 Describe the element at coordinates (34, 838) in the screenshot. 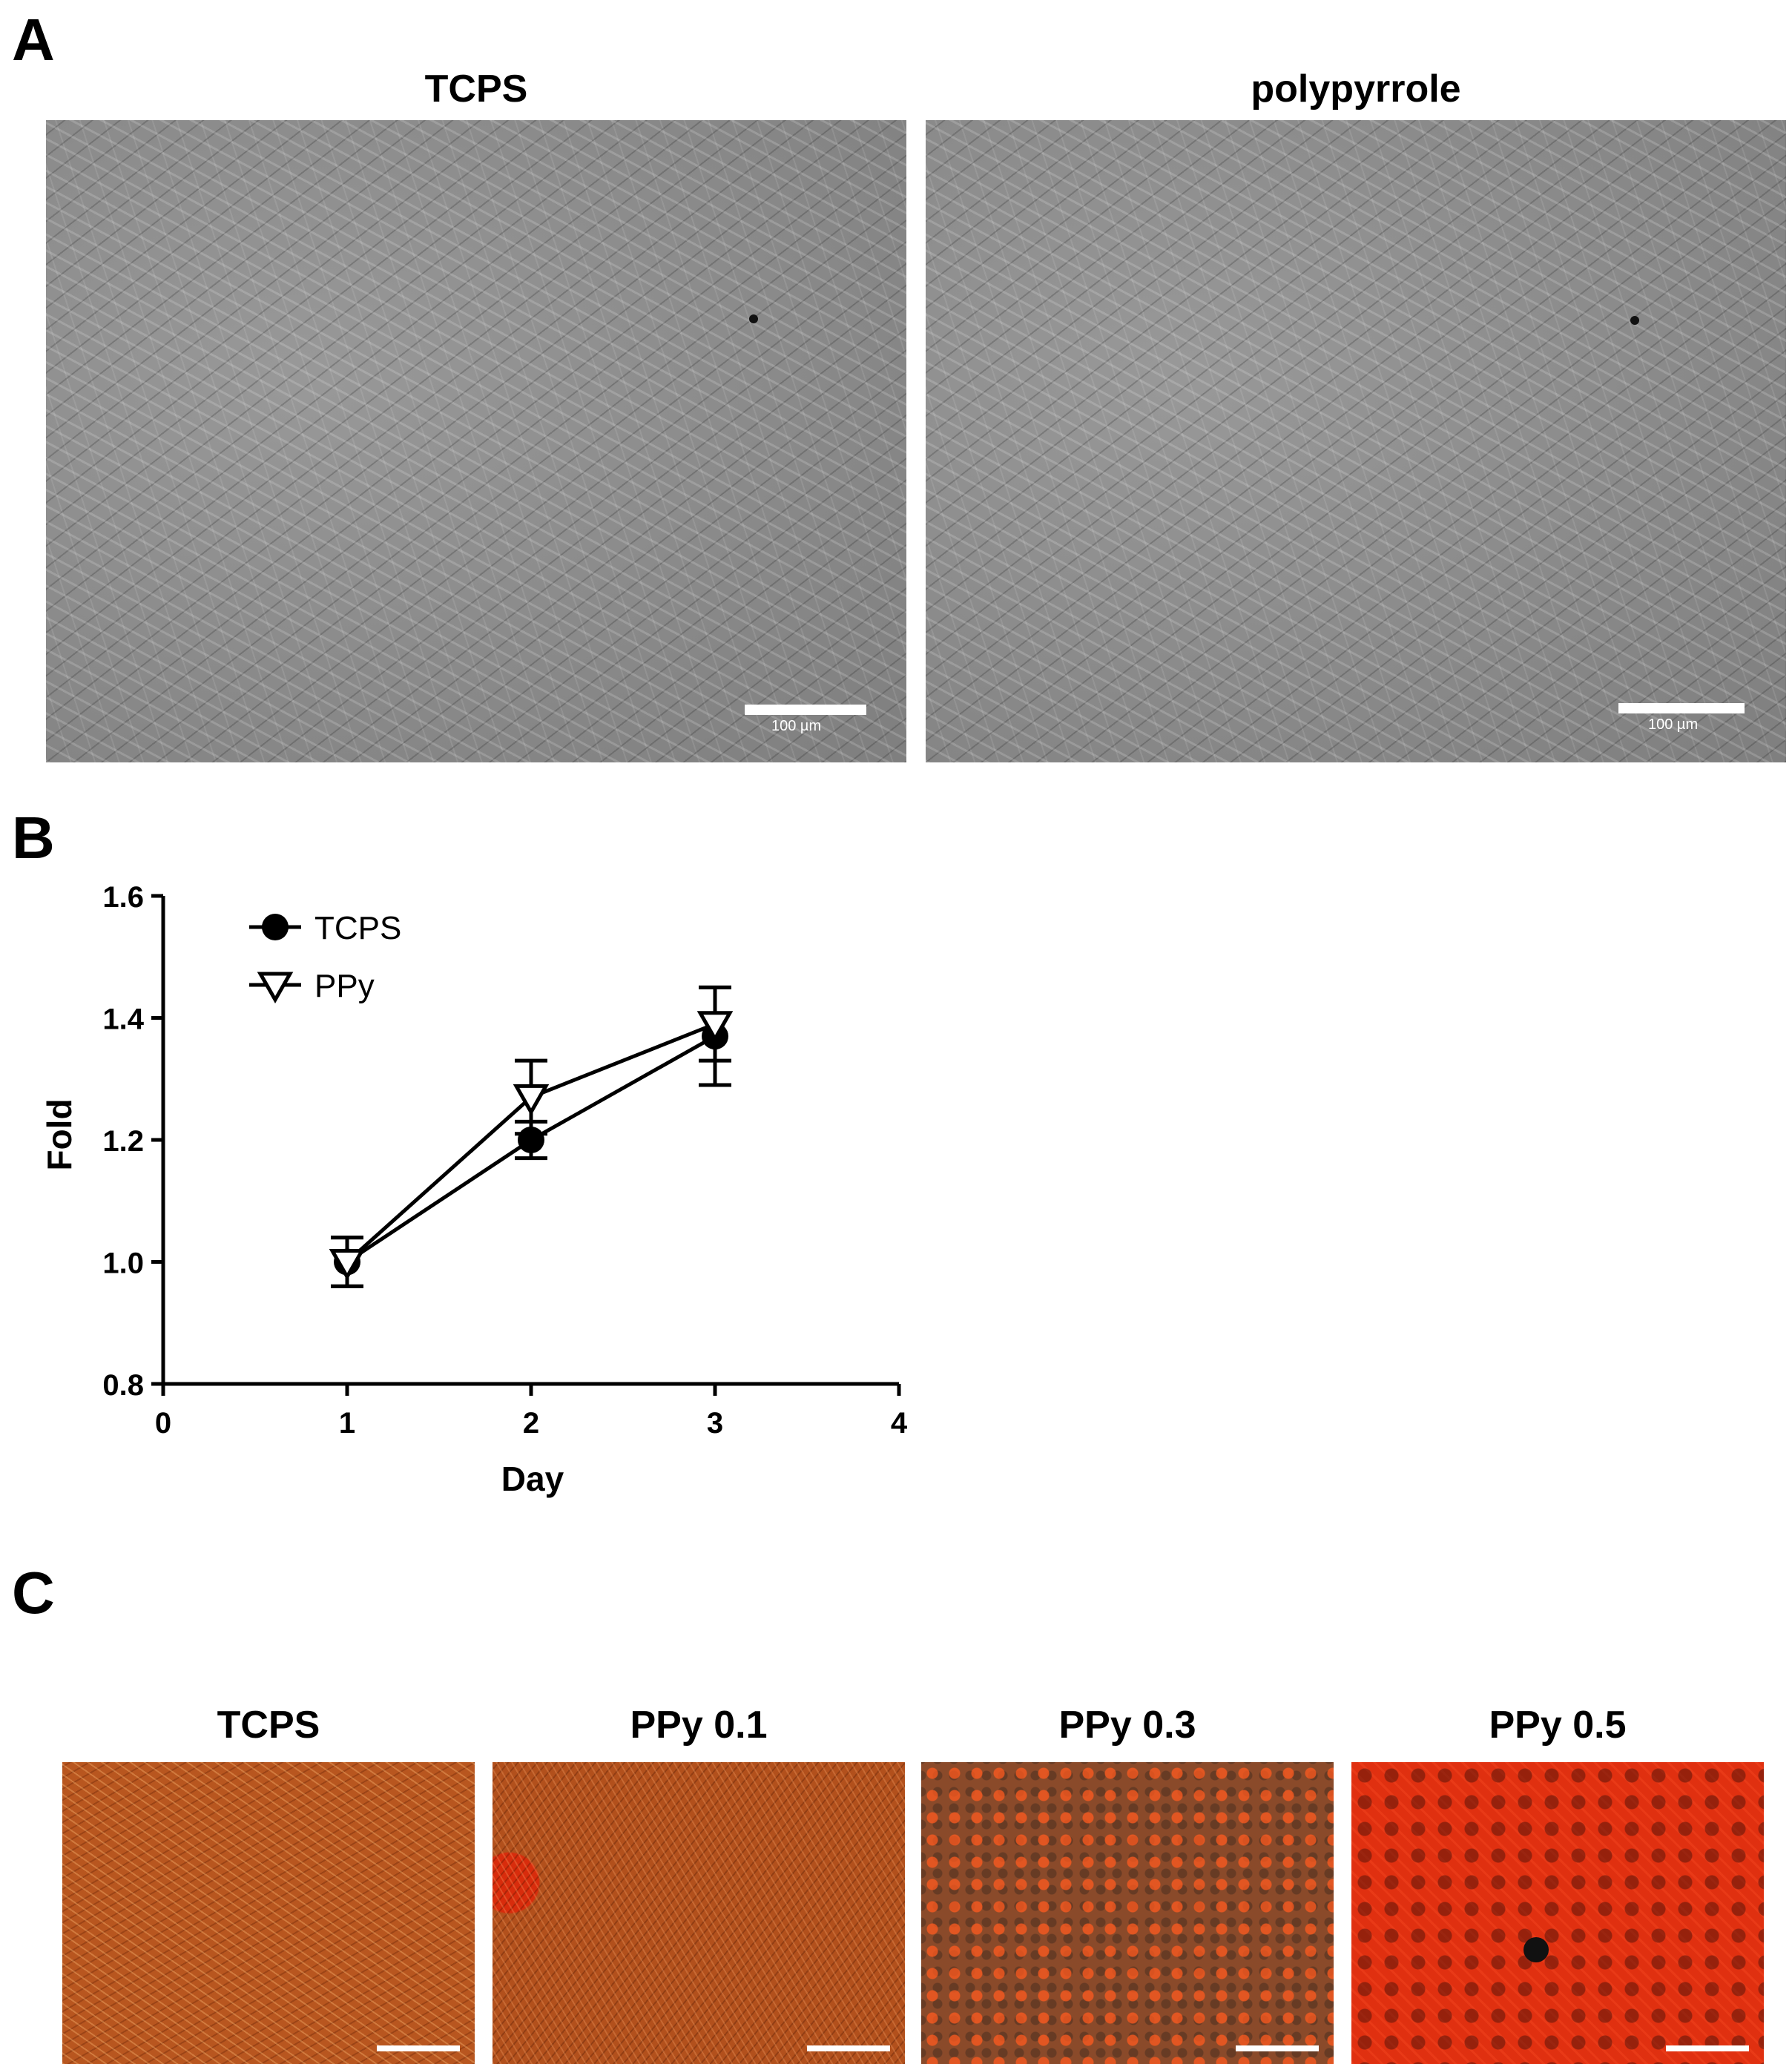

I see `panel-b-letter: B` at that location.